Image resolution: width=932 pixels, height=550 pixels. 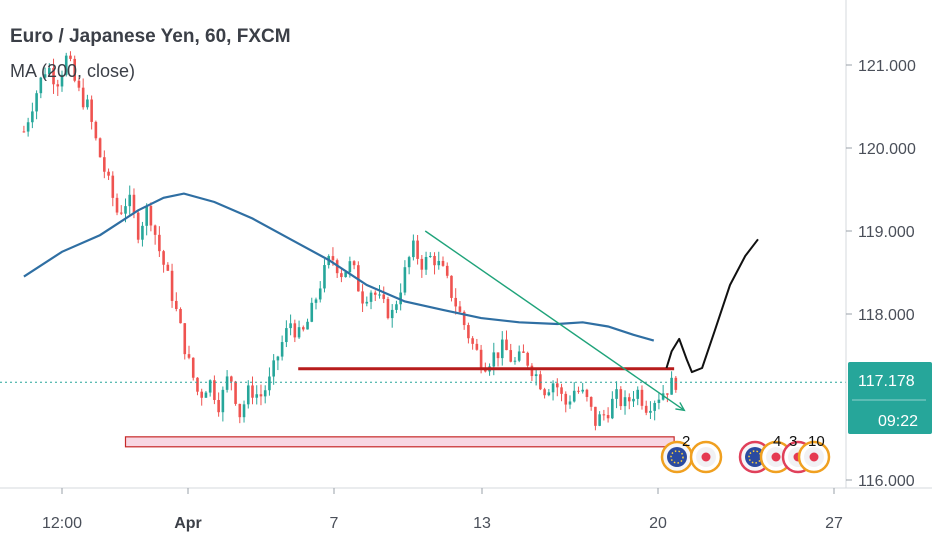 What do you see at coordinates (442, 510) in the screenshot?
I see `time-axis: 12:00 Apr 7 13 20 27` at bounding box center [442, 510].